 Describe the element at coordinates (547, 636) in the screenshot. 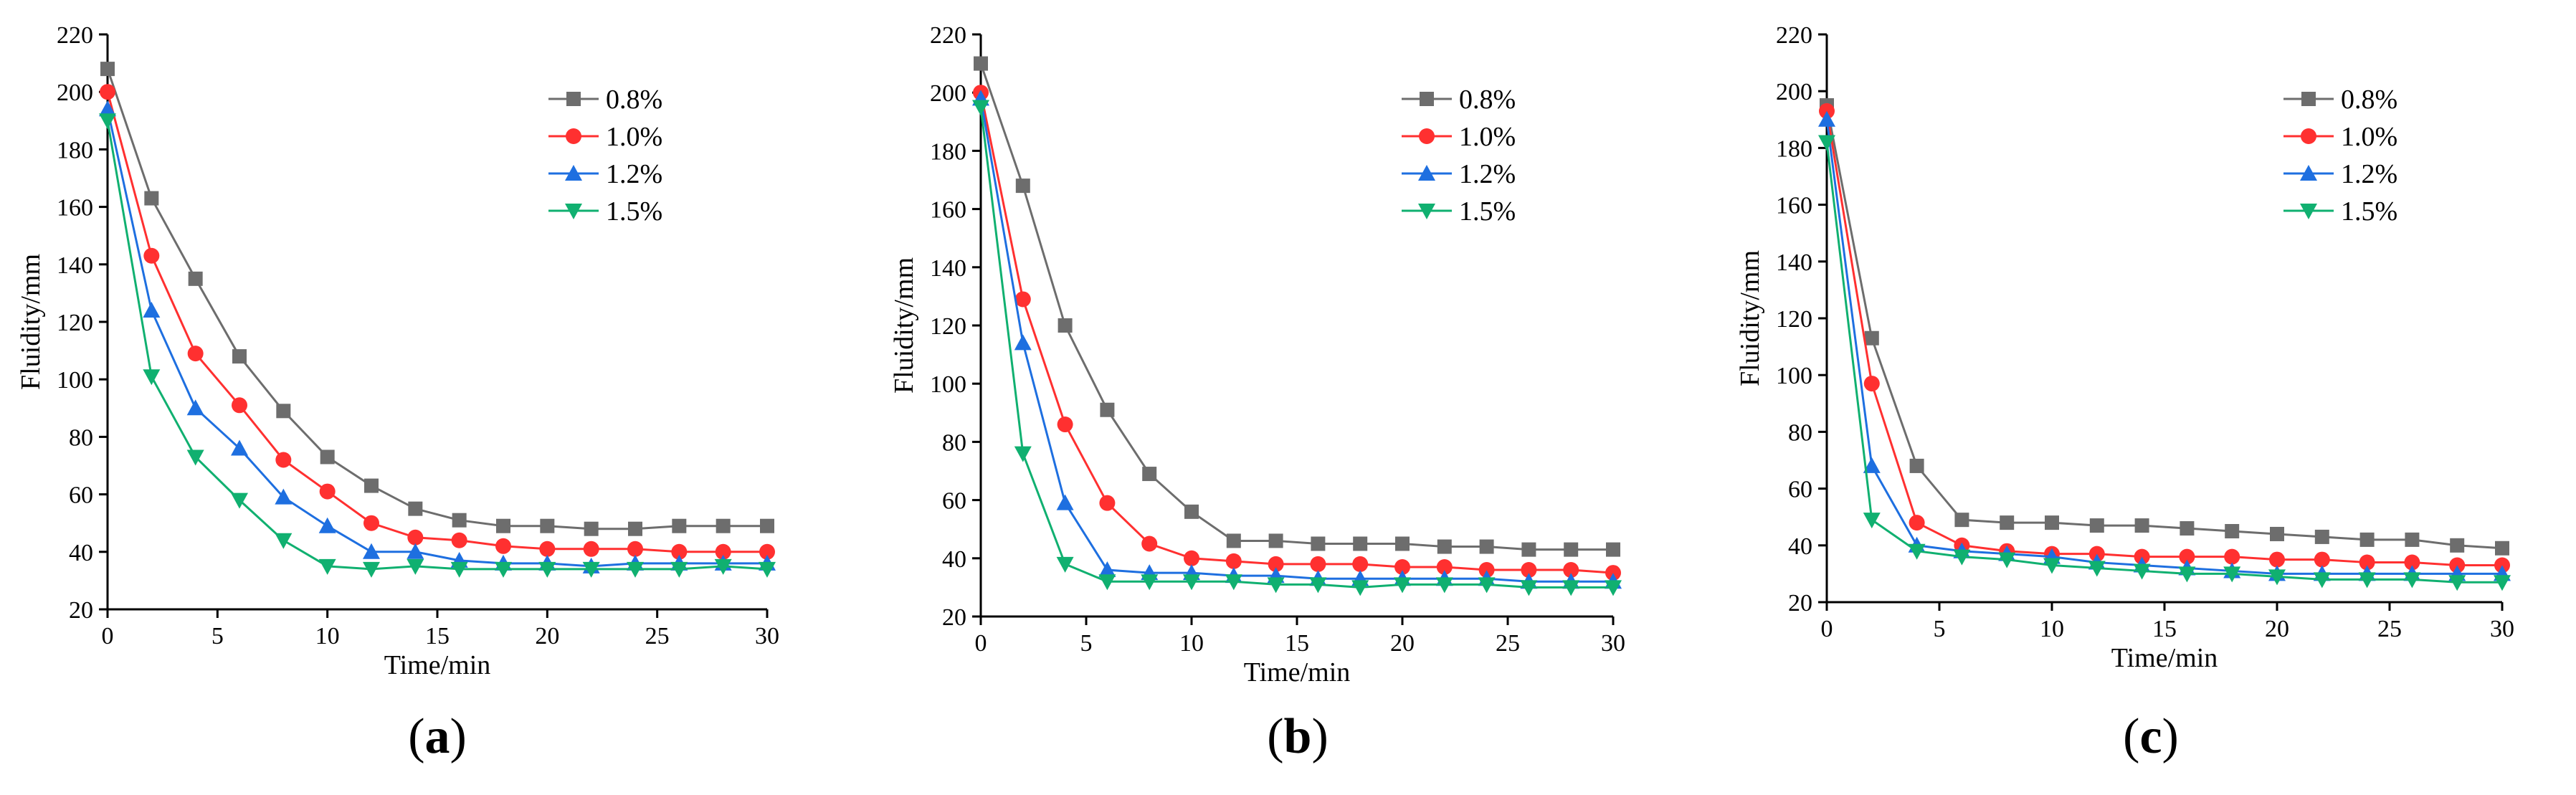

I see `x-tick-label: 20` at that location.